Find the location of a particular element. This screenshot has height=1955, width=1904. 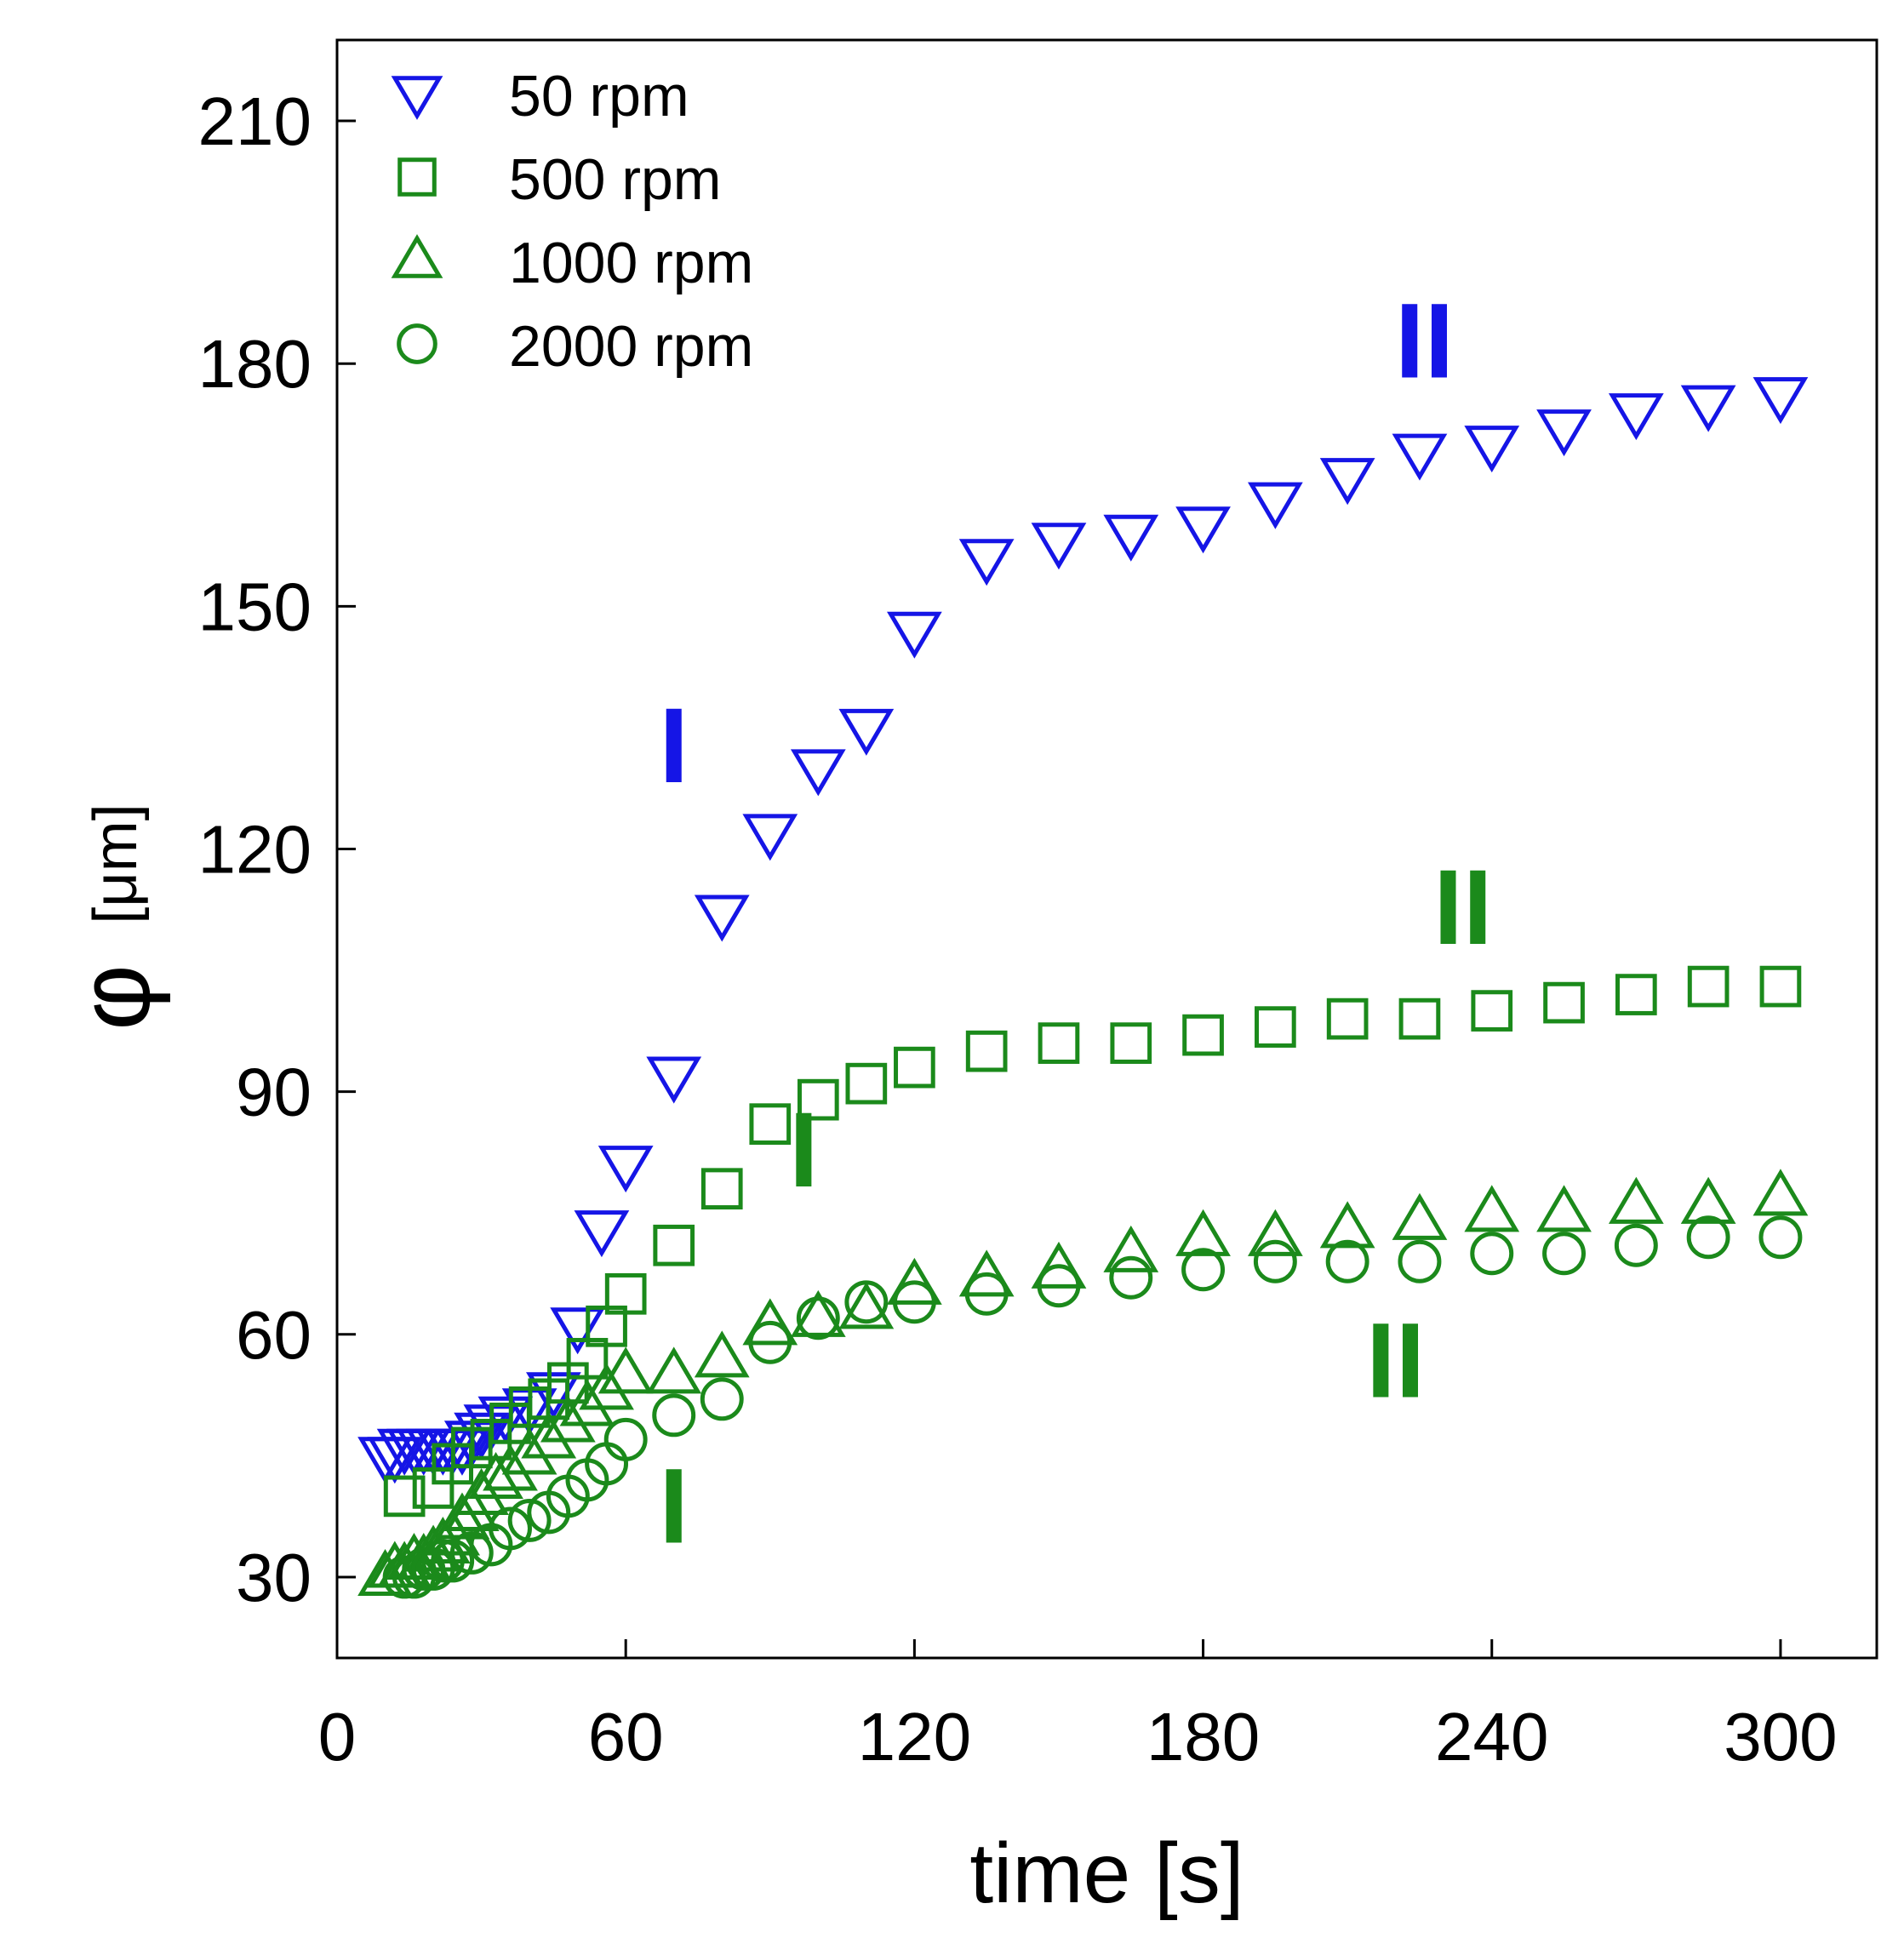

x-tick-label: 120 is located at coordinates (914, 1737).